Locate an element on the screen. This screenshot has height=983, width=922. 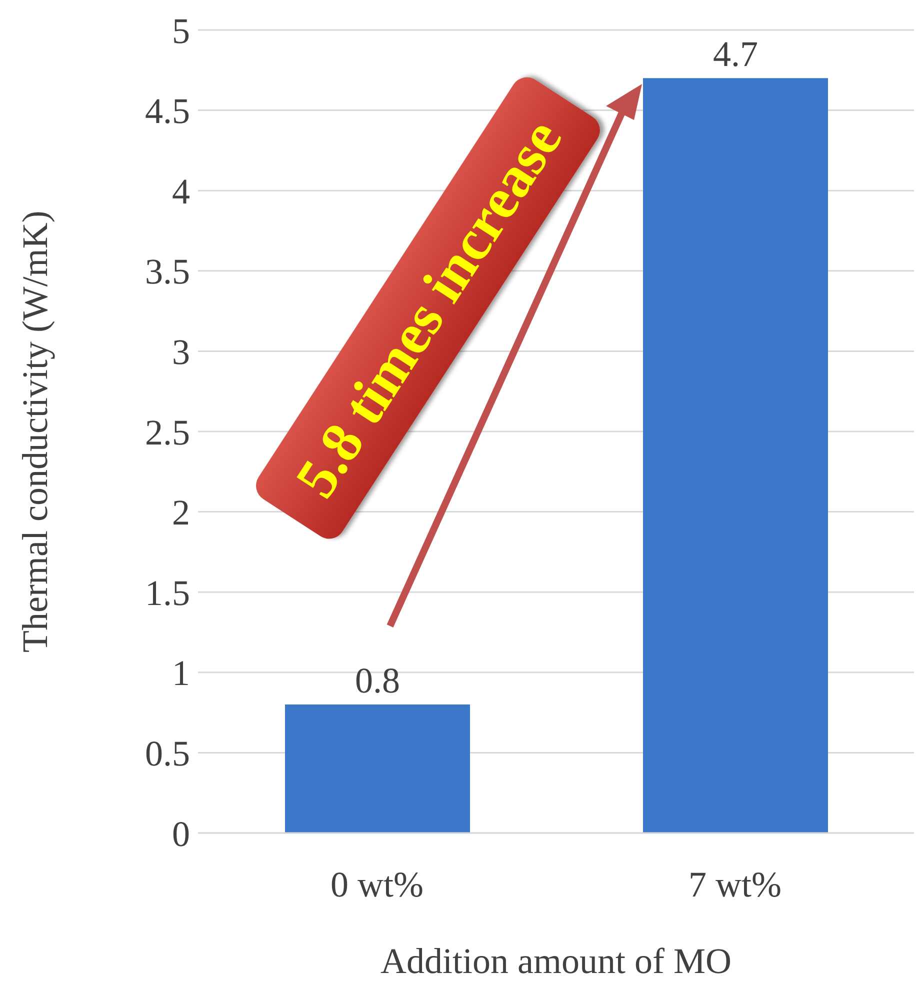
y-tick-label: 1 is located at coordinates (181, 673).